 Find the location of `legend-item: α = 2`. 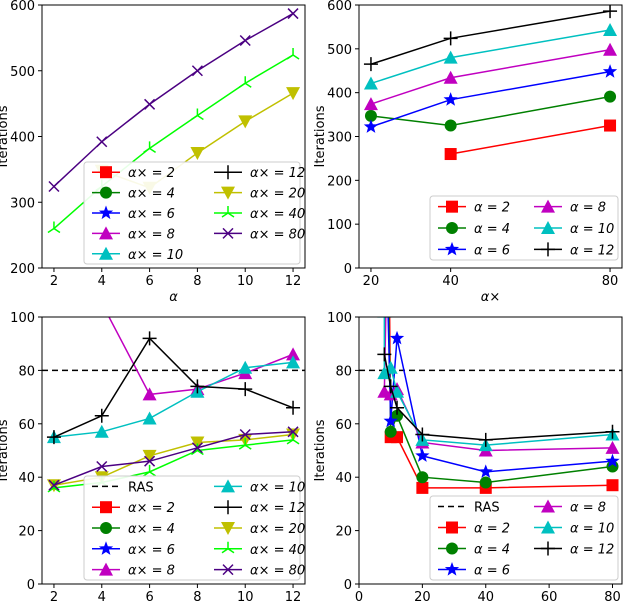

legend-item: α = 2 is located at coordinates (474, 529).